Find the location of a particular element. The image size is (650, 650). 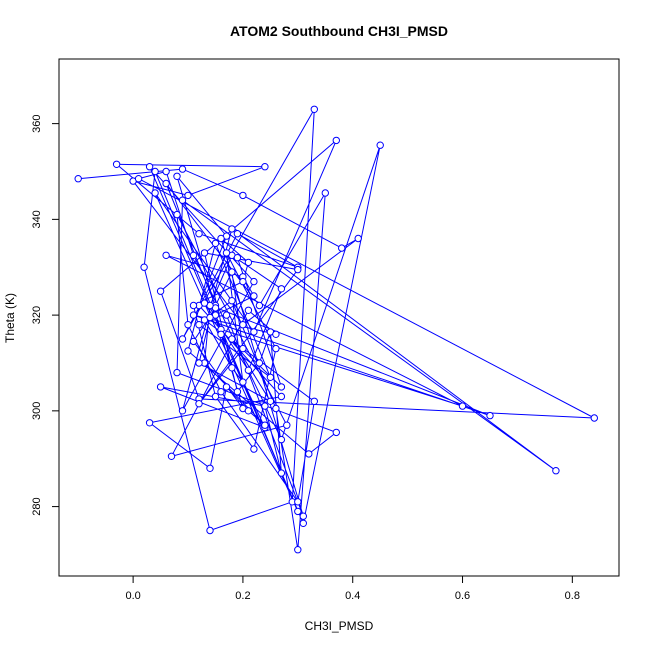

y-tick-label: 340 is located at coordinates (37, 219).